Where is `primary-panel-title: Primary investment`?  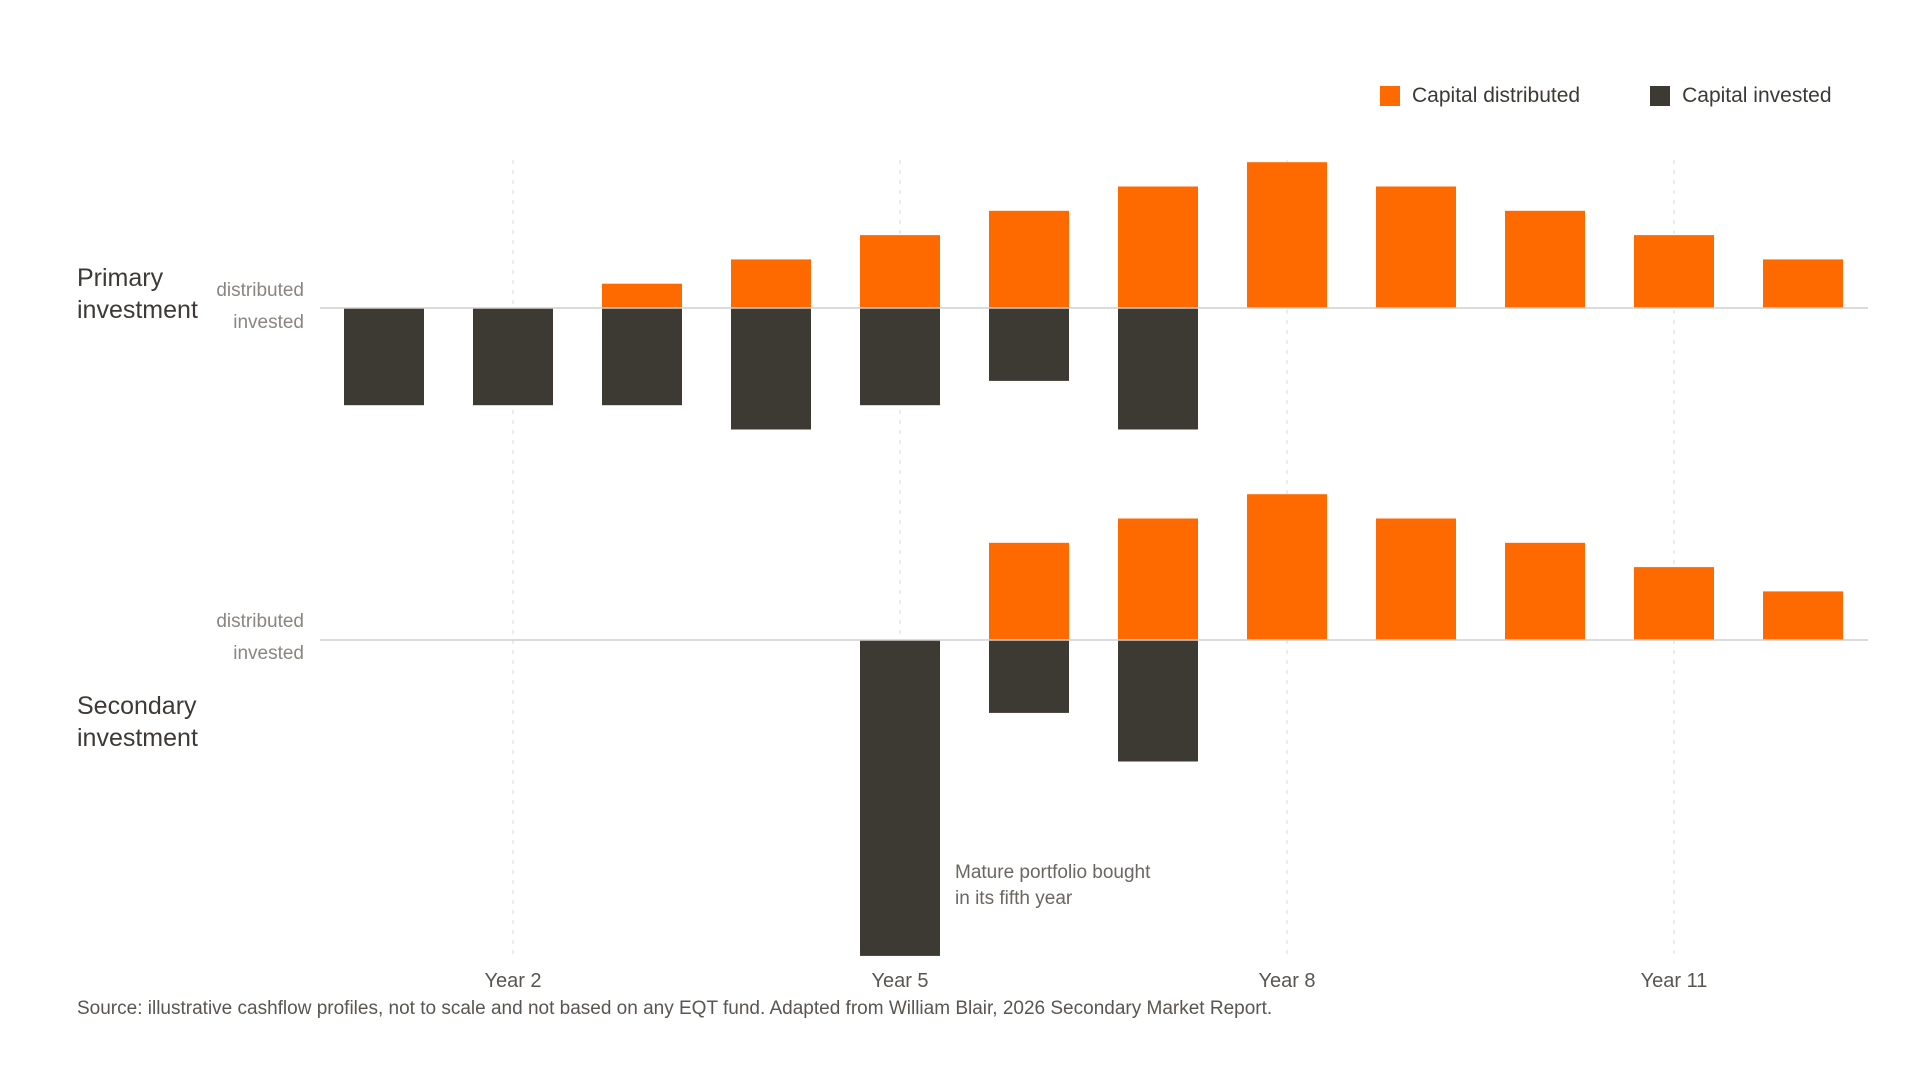 primary-panel-title: Primary investment is located at coordinates (137, 294).